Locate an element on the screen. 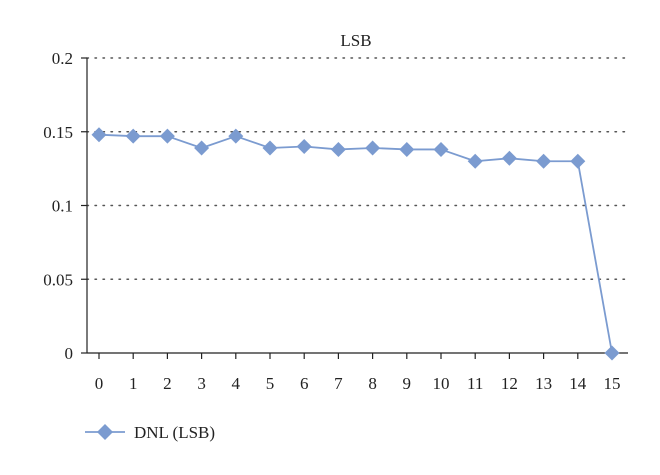 The image size is (660, 475). x-tick-label: 13 is located at coordinates (543, 383).